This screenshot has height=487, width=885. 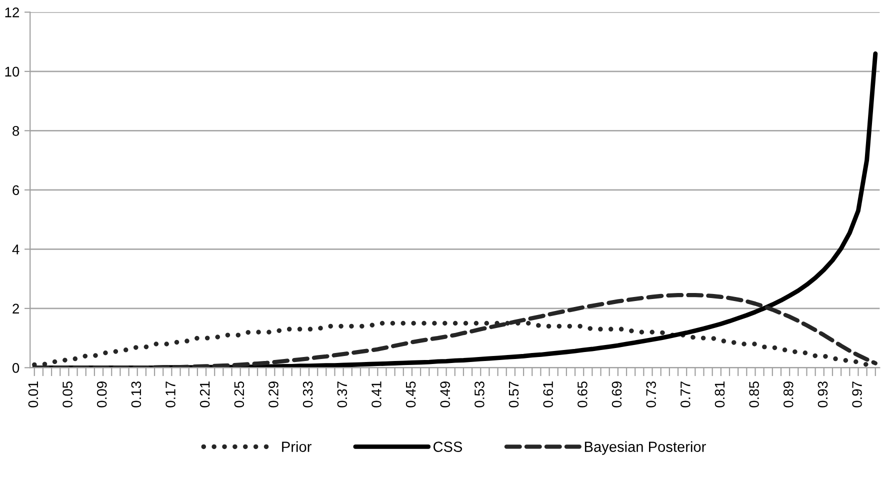 What do you see at coordinates (617, 395) in the screenshot?
I see `x-tick-label: 0.69` at bounding box center [617, 395].